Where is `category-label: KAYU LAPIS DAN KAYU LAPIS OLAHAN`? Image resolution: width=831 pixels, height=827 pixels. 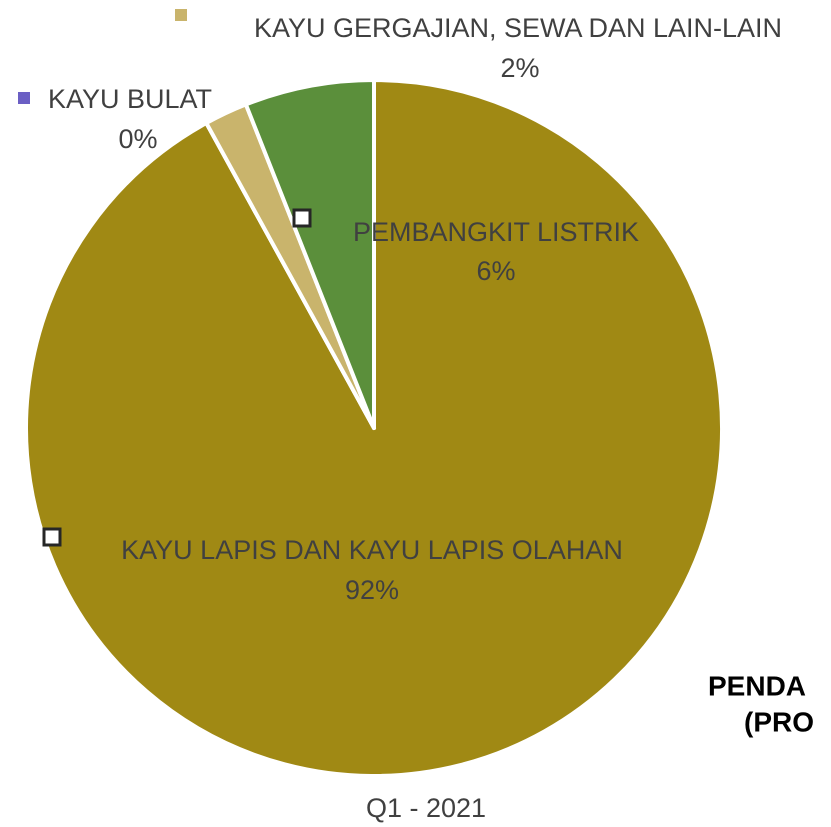 category-label: KAYU LAPIS DAN KAYU LAPIS OLAHAN is located at coordinates (372, 550).